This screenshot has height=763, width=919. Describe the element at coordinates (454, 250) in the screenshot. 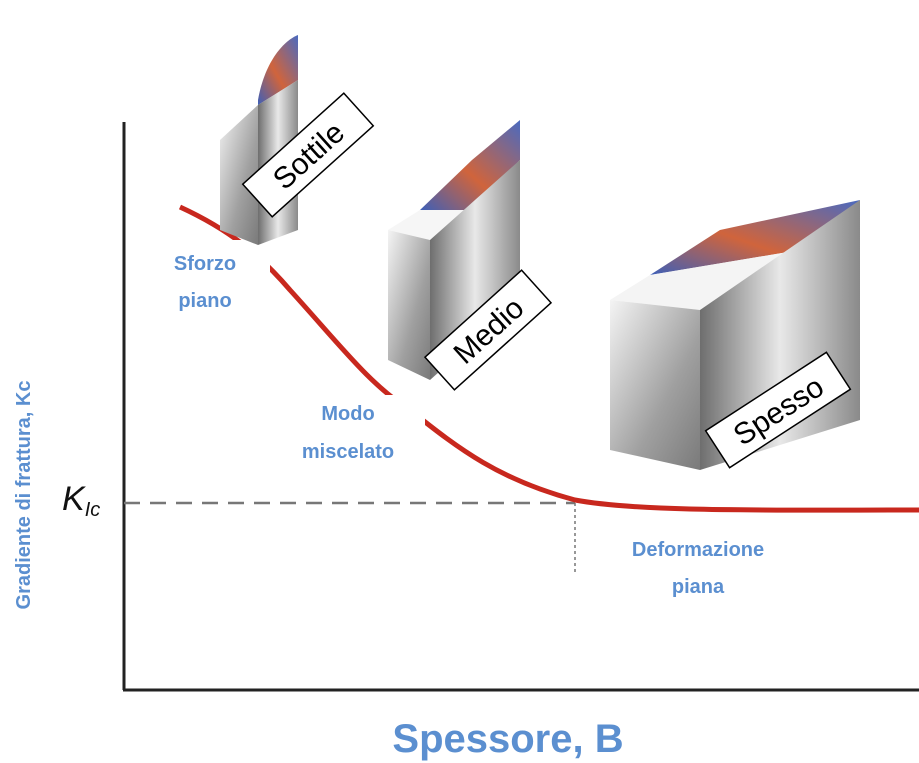

I see `specimen-medium` at that location.